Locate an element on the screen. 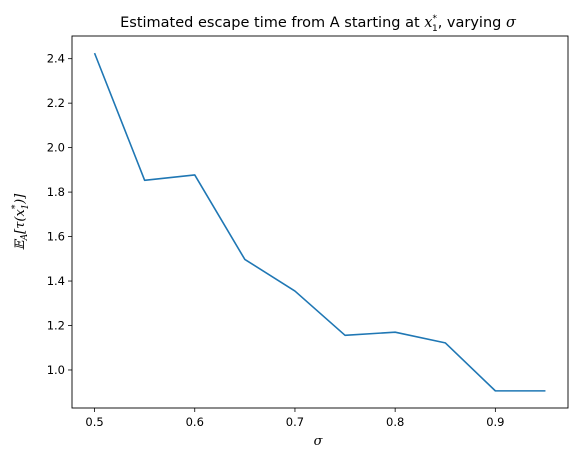 This screenshot has width=576, height=459. x-tick-label: 0.8 is located at coordinates (395, 422).